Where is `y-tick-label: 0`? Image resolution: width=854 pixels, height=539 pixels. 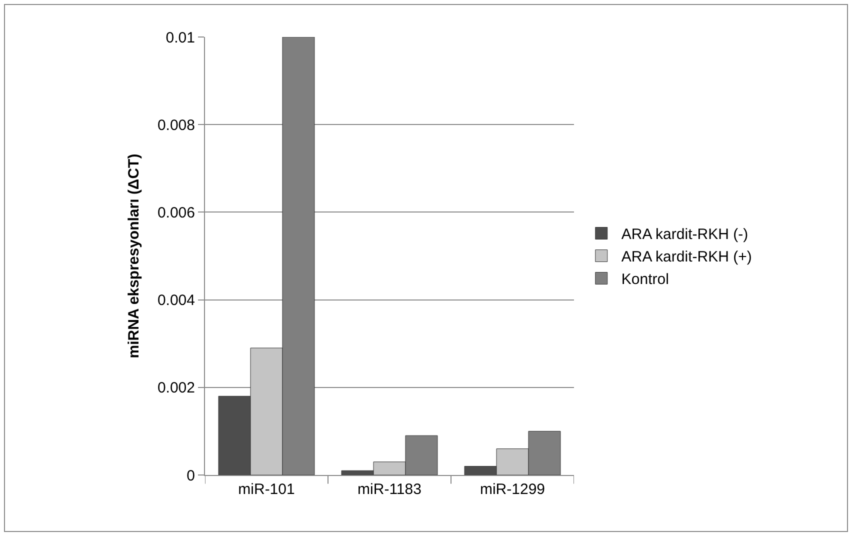
y-tick-label: 0 is located at coordinates (190, 475).